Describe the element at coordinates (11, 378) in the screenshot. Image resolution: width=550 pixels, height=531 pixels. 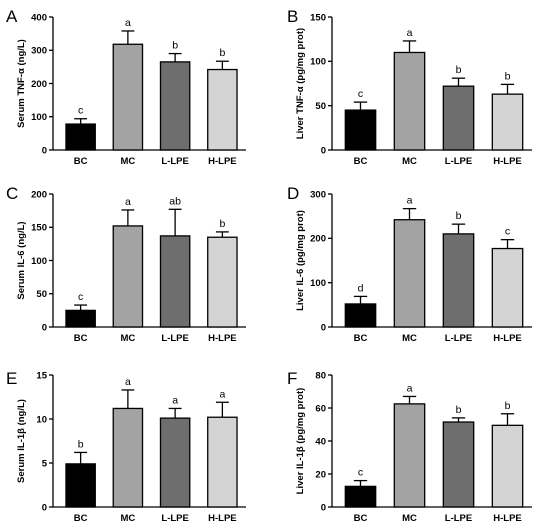
I see `panel-letter: E` at that location.